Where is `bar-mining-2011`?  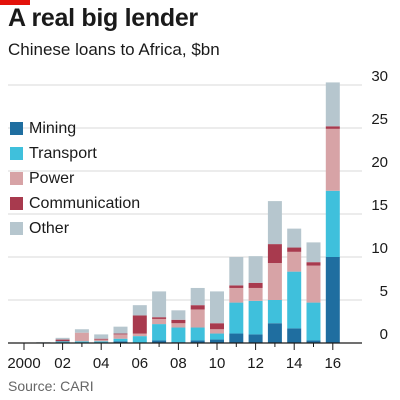 bar-mining-2011 is located at coordinates (236, 338).